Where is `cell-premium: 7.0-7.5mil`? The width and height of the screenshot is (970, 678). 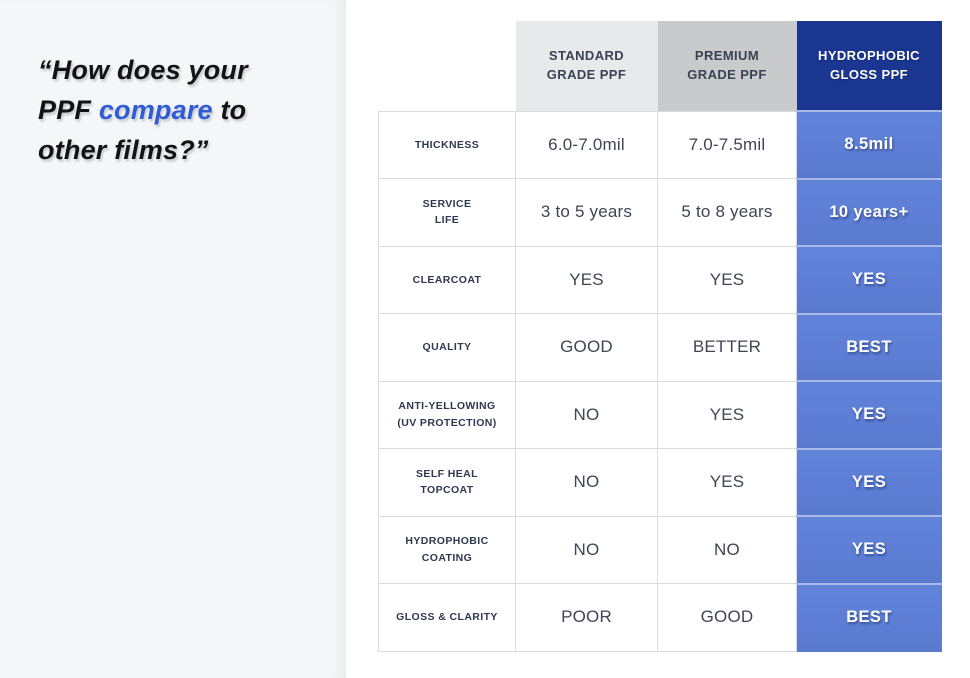
cell-premium: 7.0-7.5mil is located at coordinates (727, 144).